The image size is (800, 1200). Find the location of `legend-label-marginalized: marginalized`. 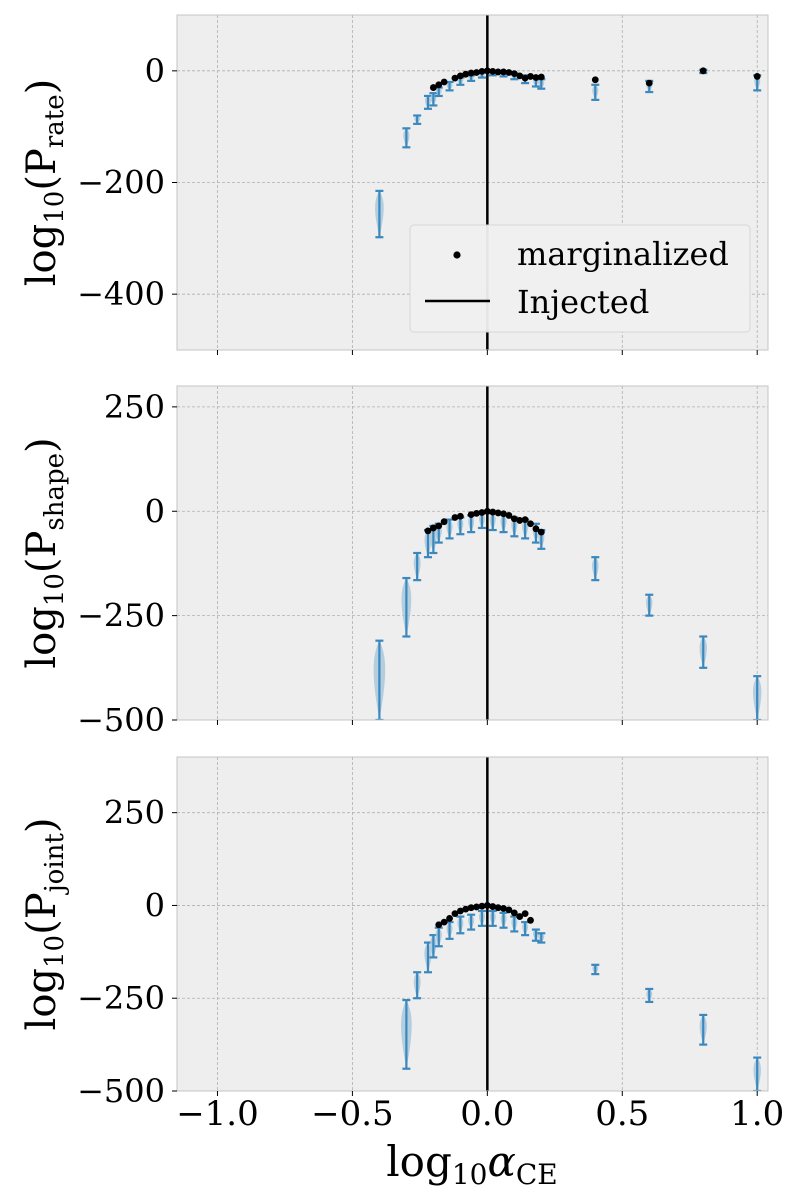

legend-label-marginalized: marginalized is located at coordinates (623, 254).